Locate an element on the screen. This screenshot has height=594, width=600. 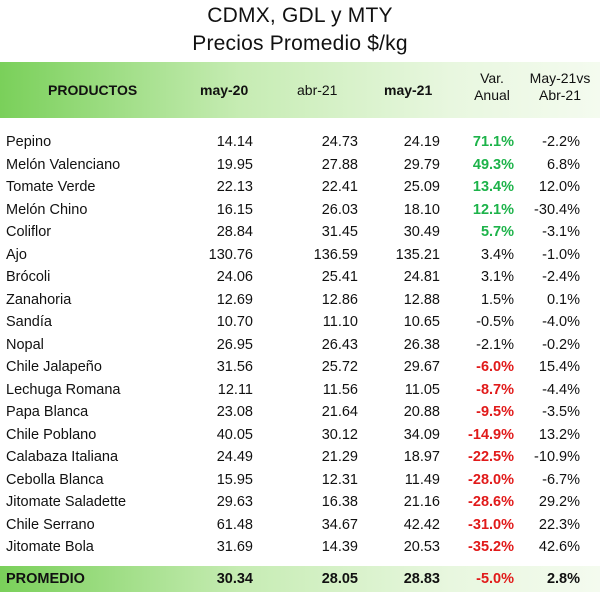
product-name: Chile Jalapeño is located at coordinates (54, 367).